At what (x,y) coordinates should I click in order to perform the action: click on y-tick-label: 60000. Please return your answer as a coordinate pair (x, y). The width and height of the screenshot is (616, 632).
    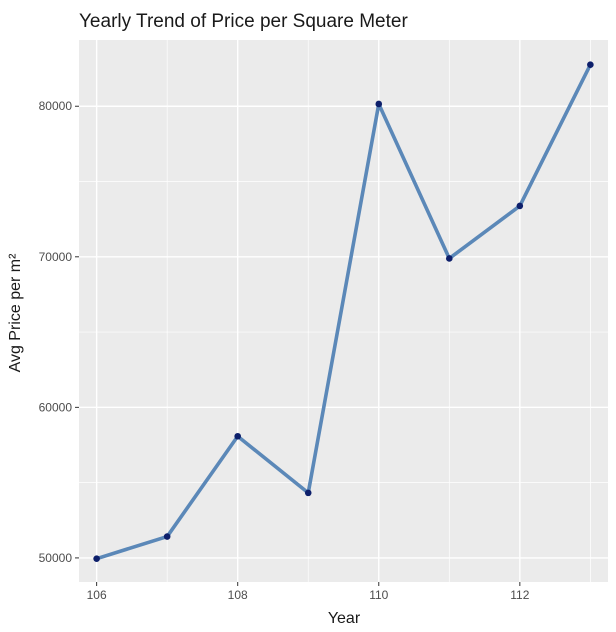
    Looking at the image, I should click on (56, 407).